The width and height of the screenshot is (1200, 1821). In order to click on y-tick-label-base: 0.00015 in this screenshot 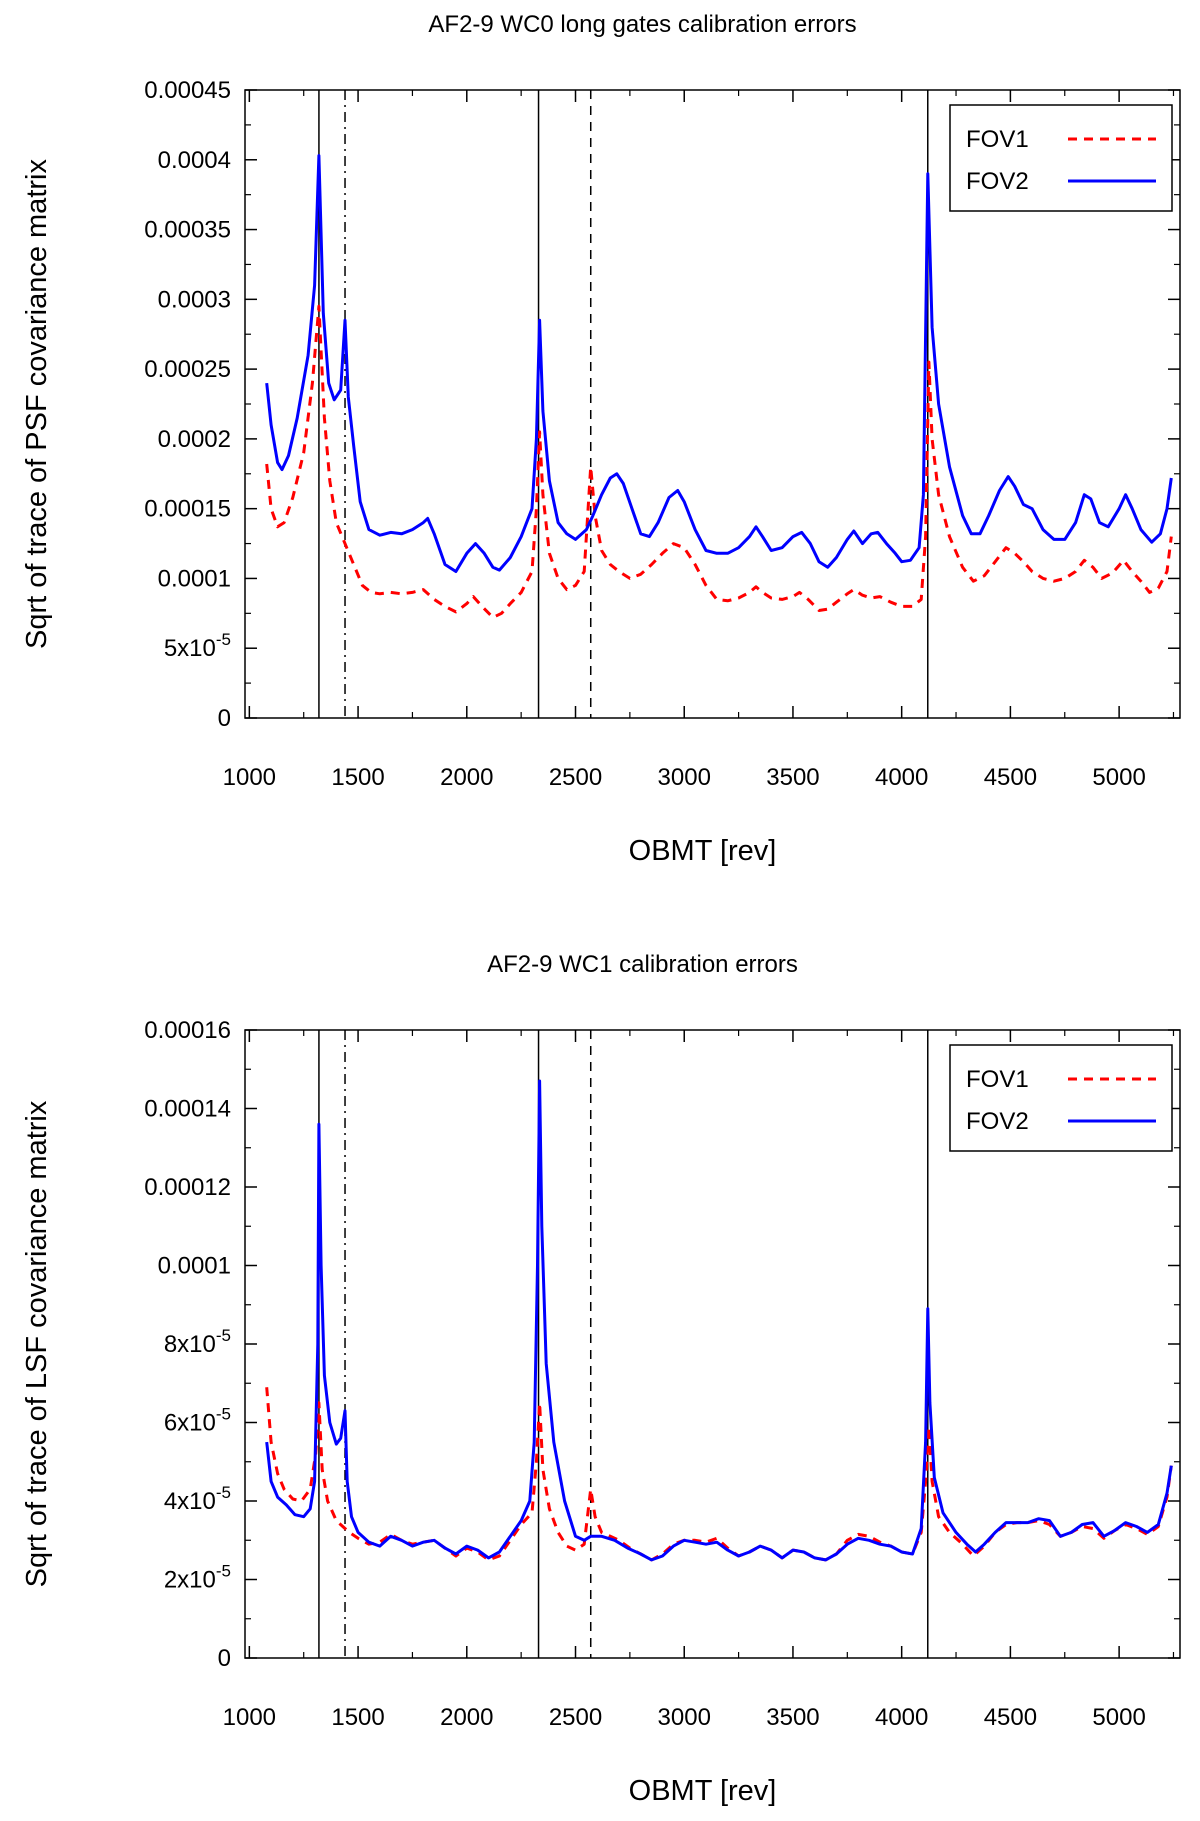, I will do `click(187, 509)`.